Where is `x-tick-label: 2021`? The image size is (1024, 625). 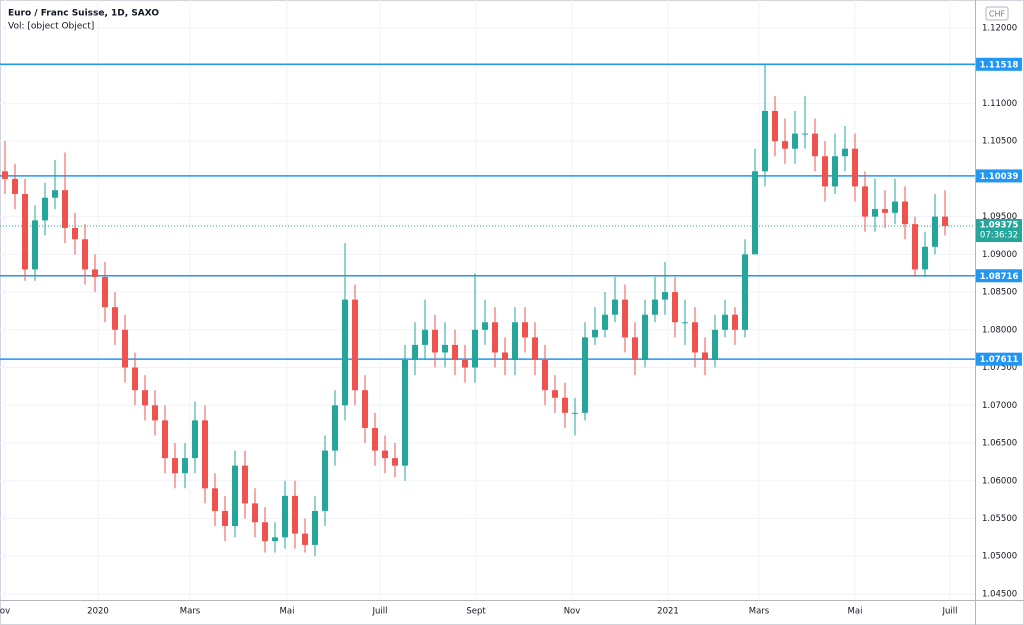
x-tick-label: 2021 is located at coordinates (668, 612).